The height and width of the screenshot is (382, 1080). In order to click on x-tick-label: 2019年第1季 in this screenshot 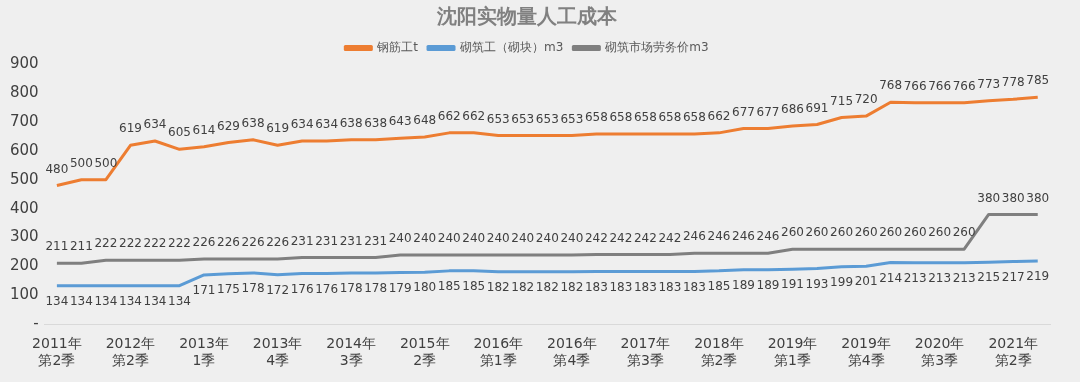, I will do `click(792, 352)`.